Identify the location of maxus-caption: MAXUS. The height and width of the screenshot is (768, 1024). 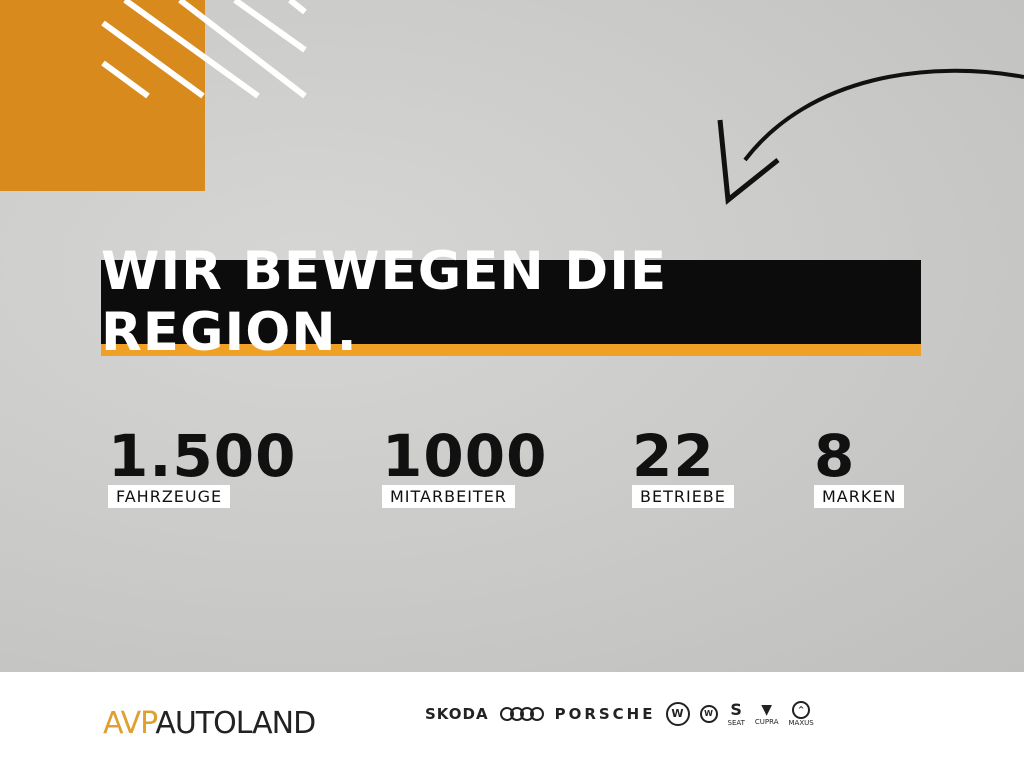
(801, 722).